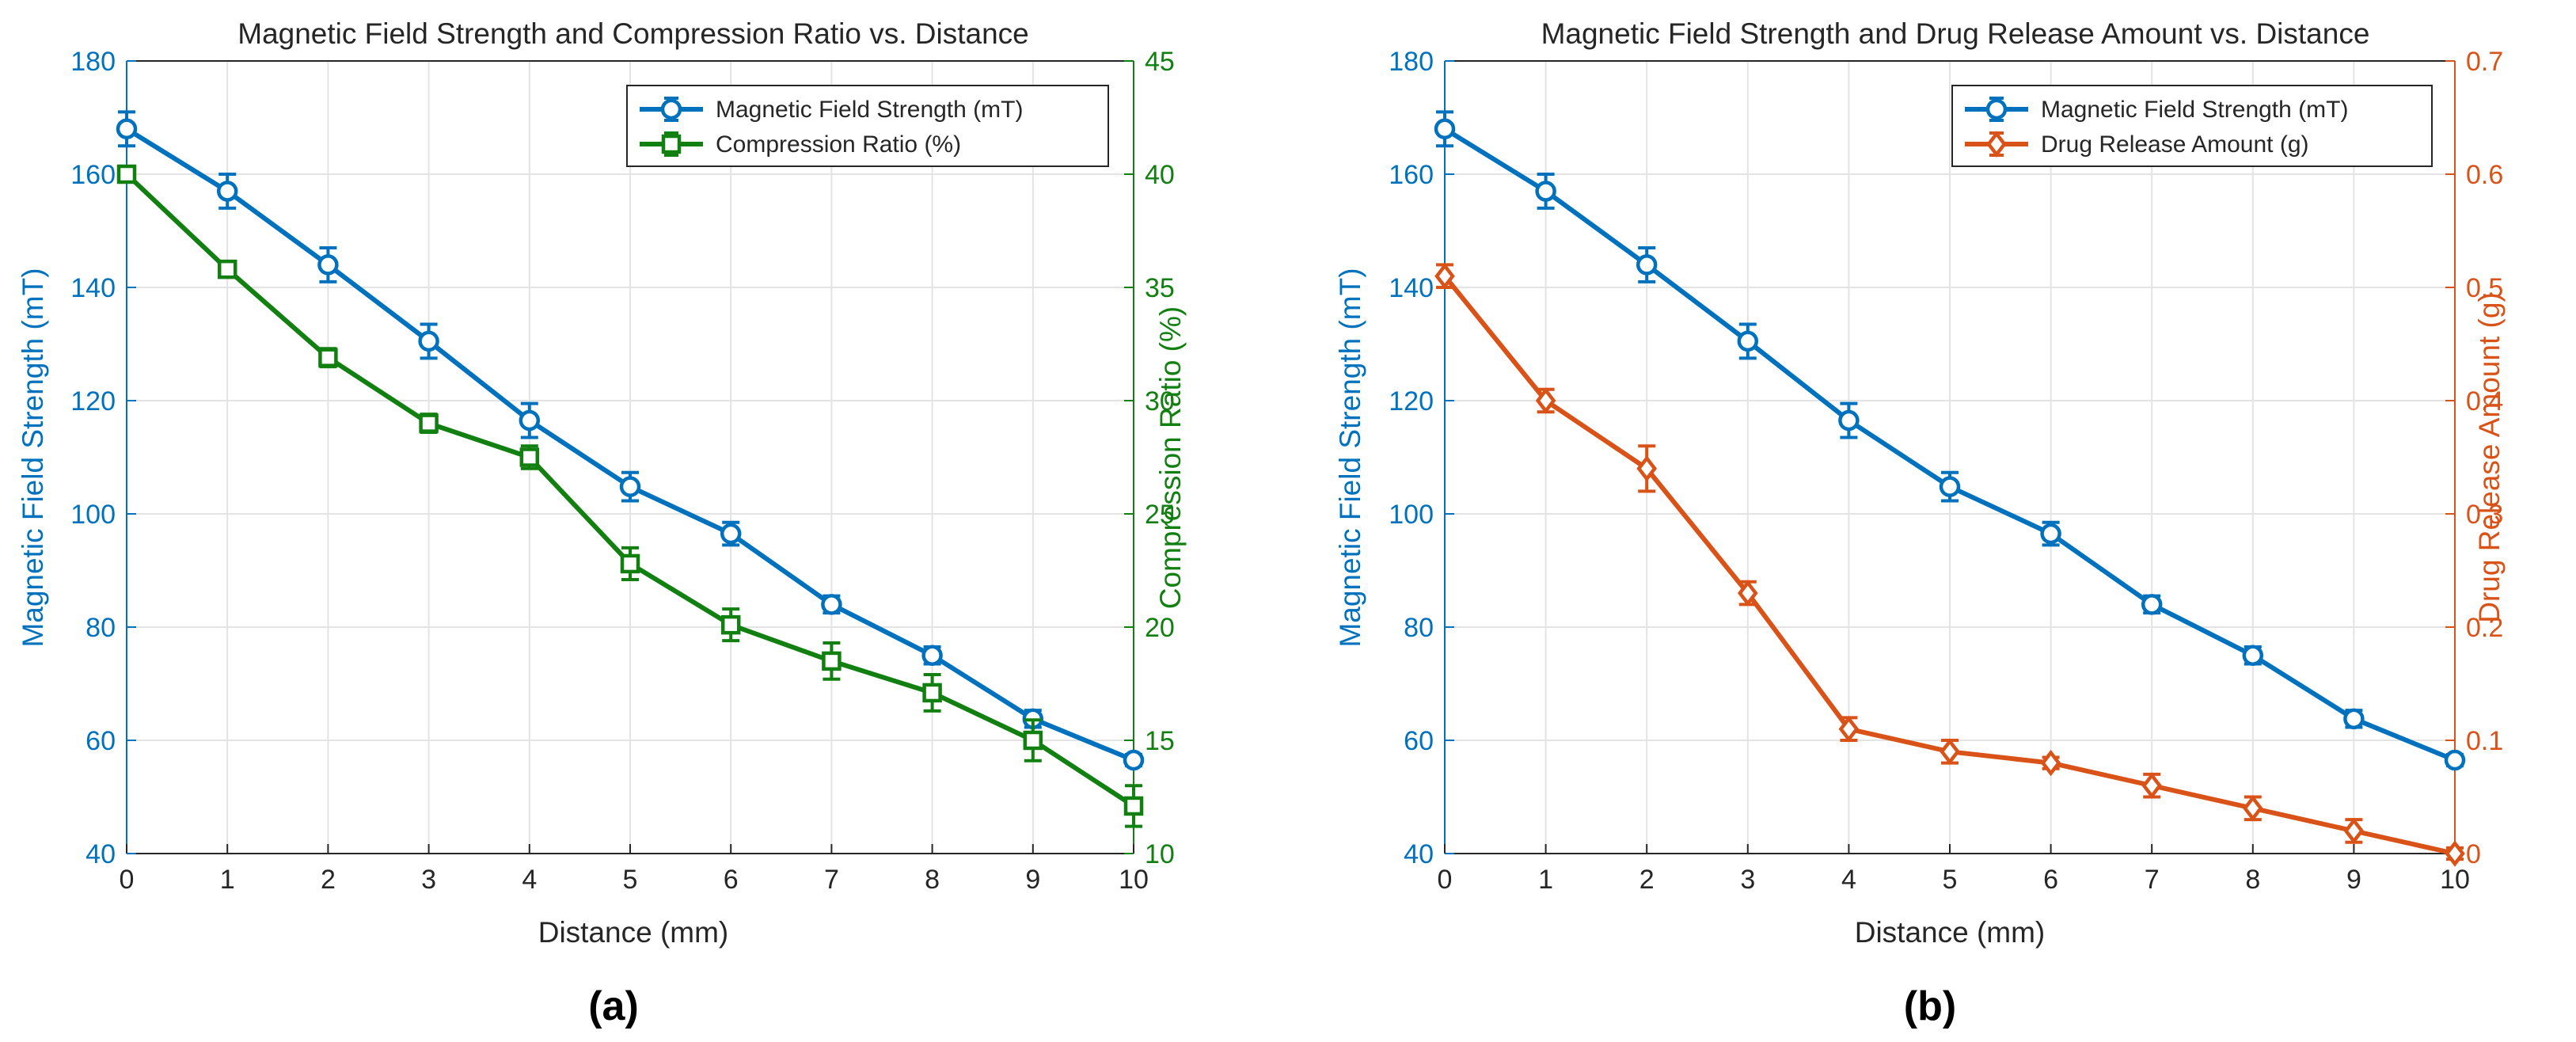 The width and height of the screenshot is (2576, 1042). What do you see at coordinates (2484, 401) in the screenshot?
I see `y-right-tick-label: 0.4` at bounding box center [2484, 401].